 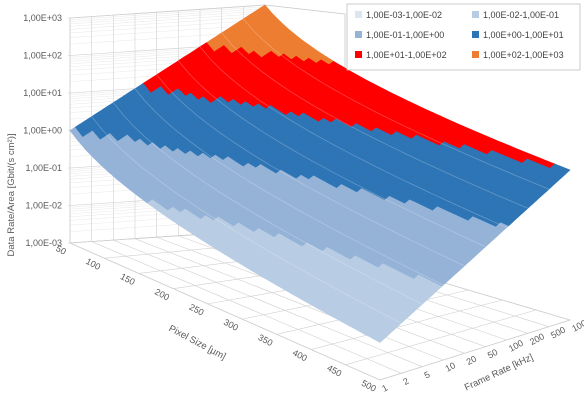 I want to click on pixel-size-tick-label: 250, so click(x=197, y=310).